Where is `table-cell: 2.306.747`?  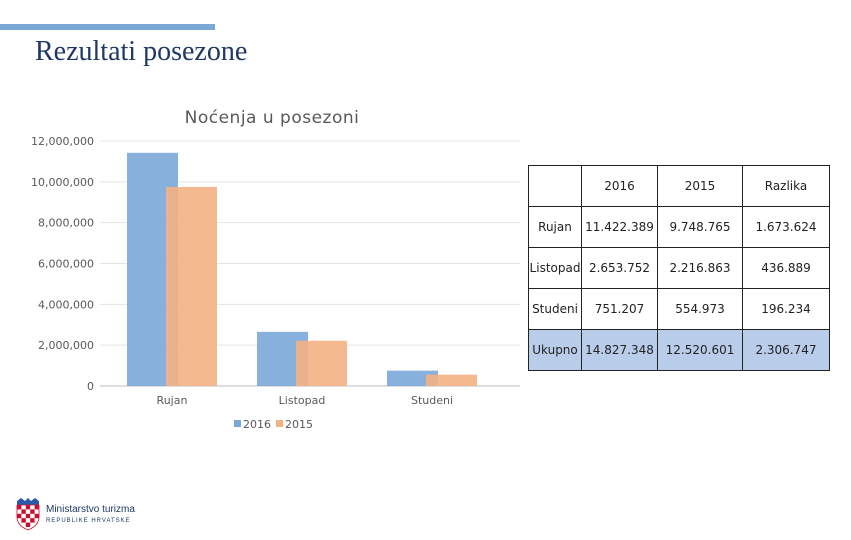
table-cell: 2.306.747 is located at coordinates (786, 350).